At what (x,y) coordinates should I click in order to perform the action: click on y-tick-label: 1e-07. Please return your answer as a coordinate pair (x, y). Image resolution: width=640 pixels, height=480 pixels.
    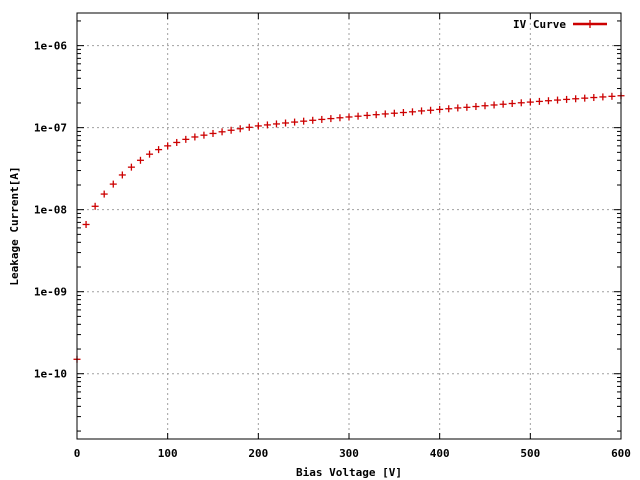
    Looking at the image, I should click on (50, 128).